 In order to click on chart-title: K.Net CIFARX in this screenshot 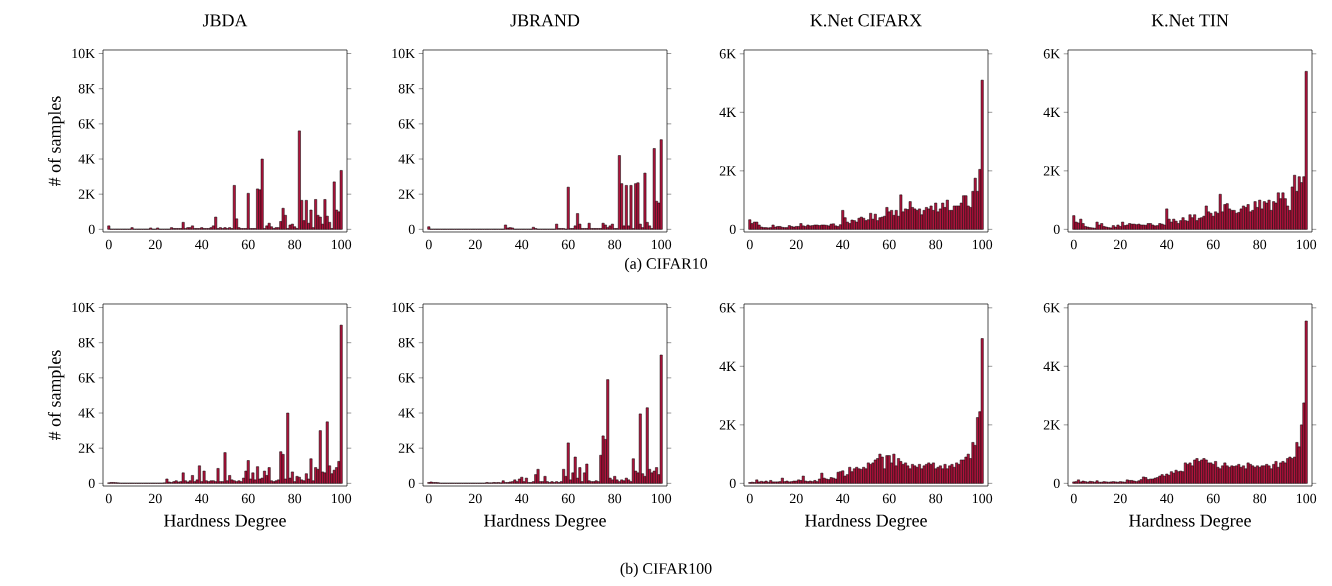, I will do `click(866, 20)`.